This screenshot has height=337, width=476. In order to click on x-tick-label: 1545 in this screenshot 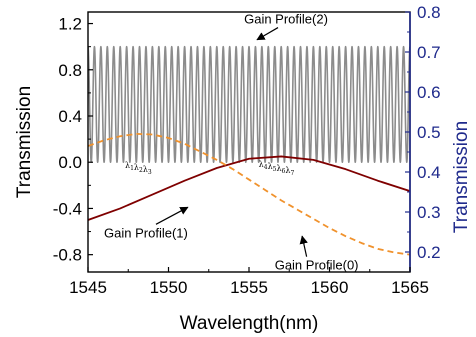, I will do `click(88, 287)`.